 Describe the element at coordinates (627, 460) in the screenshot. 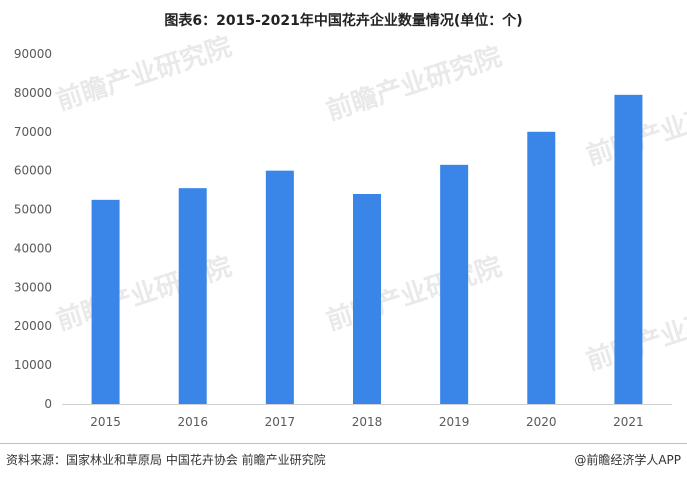

I see `brand-credit: @前瞻经济学人APP` at that location.